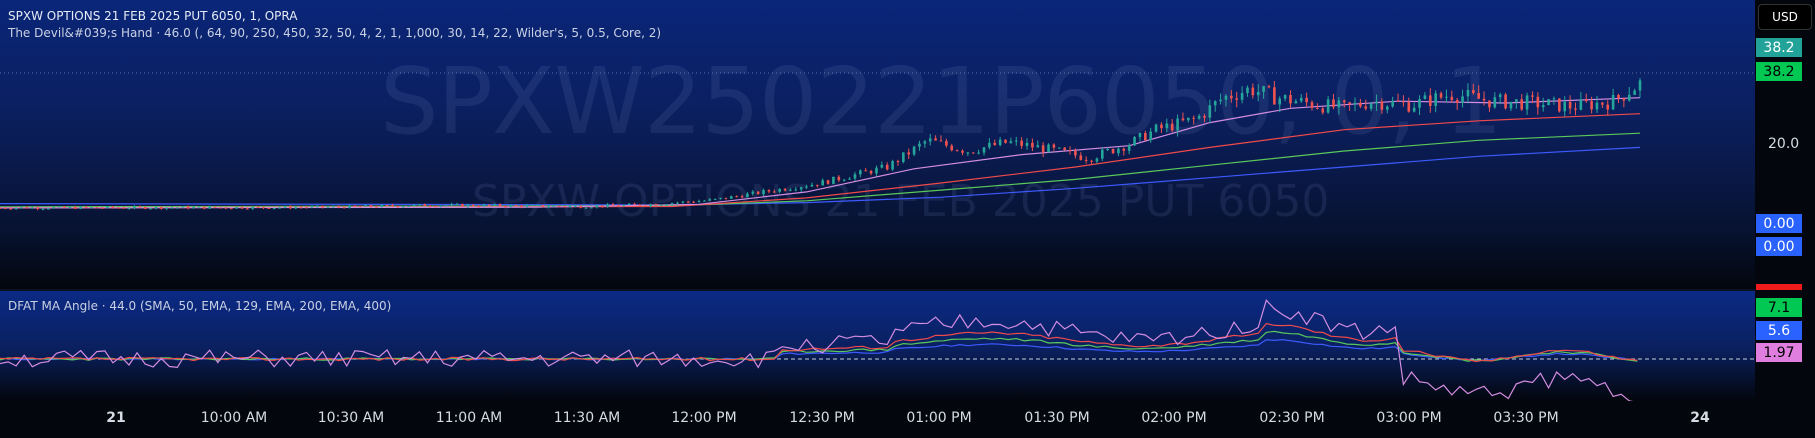 The width and height of the screenshot is (1815, 438). What do you see at coordinates (907, 290) in the screenshot?
I see `pane-separator` at bounding box center [907, 290].